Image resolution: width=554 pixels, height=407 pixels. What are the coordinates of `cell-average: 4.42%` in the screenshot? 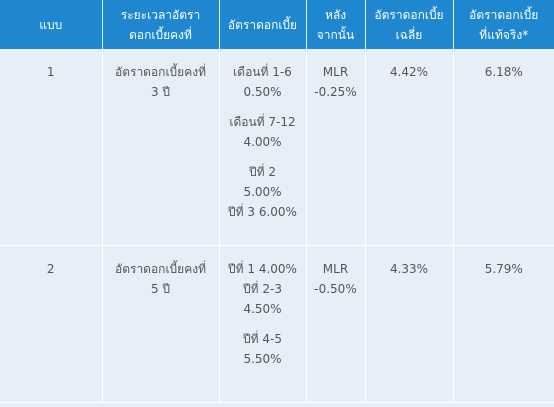 It's located at (409, 147).